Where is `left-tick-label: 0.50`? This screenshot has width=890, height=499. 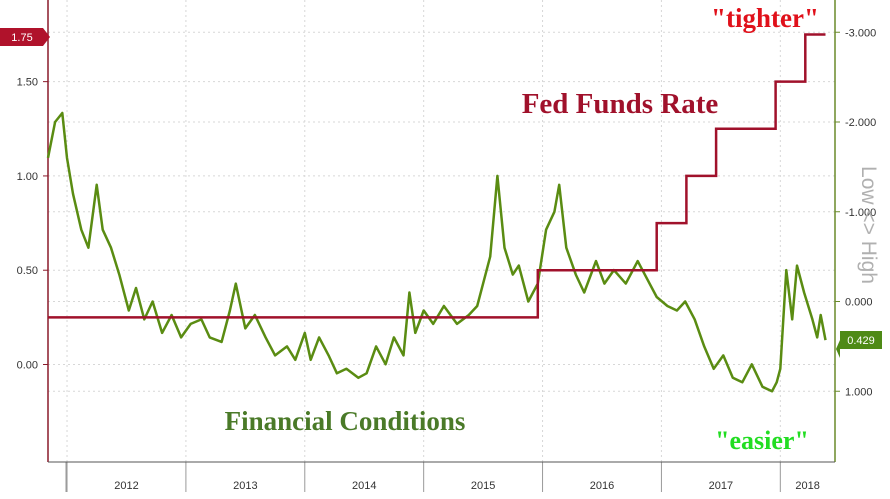 left-tick-label: 0.50 is located at coordinates (27, 271).